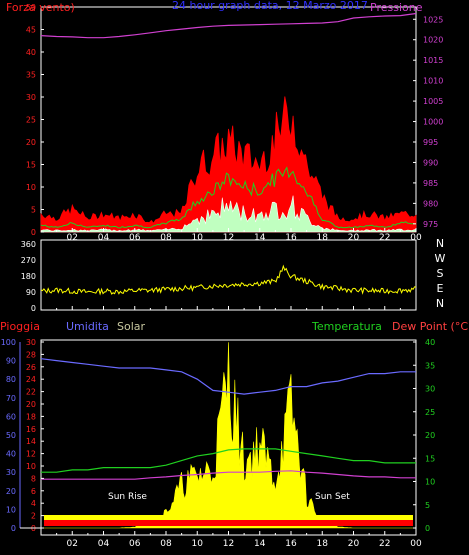 Image resolution: width=469 pixels, height=555 pixels. What do you see at coordinates (33, 478) in the screenshot?
I see `solar-tick-label: 8` at bounding box center [33, 478].